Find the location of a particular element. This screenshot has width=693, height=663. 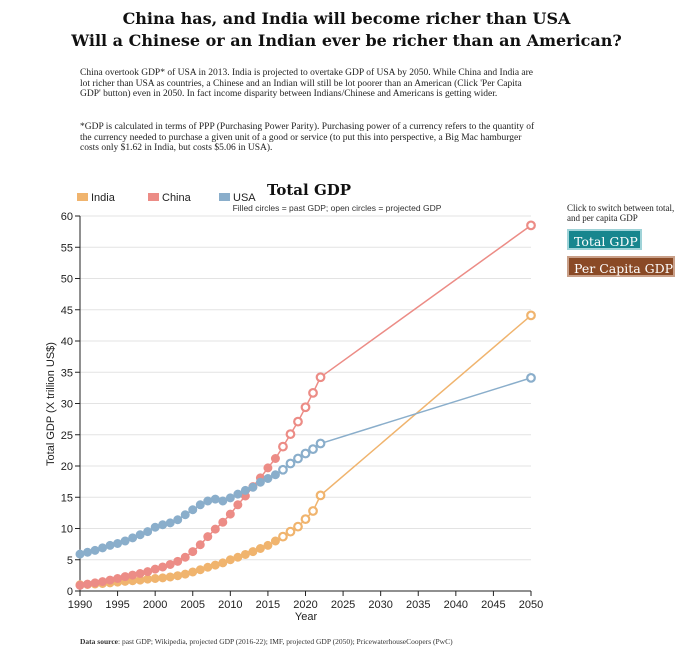

legend-swatch-india is located at coordinates (82, 197).